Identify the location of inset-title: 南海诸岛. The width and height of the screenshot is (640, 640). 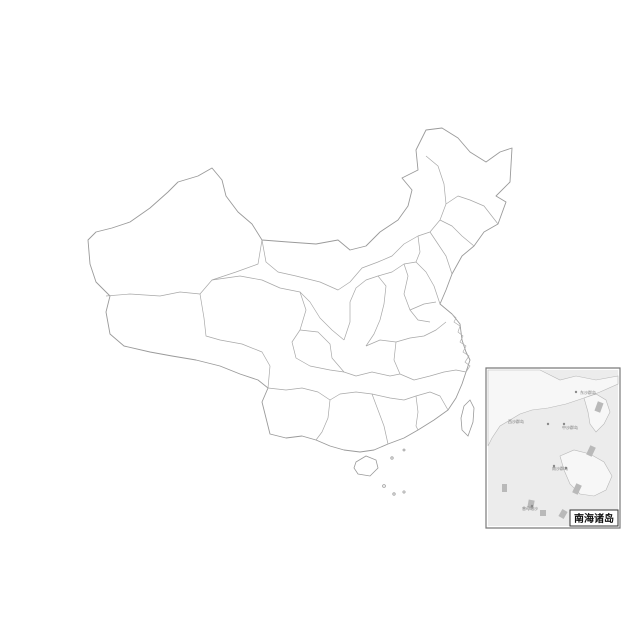
(594, 518).